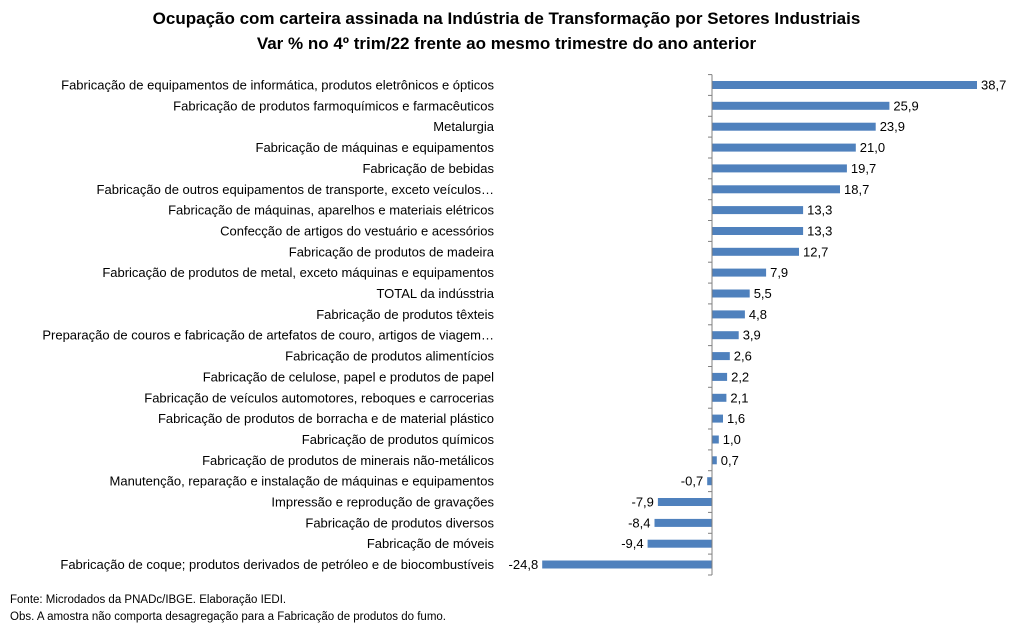 Image resolution: width=1013 pixels, height=632 pixels. I want to click on value-label-7: 13,3, so click(819, 231).